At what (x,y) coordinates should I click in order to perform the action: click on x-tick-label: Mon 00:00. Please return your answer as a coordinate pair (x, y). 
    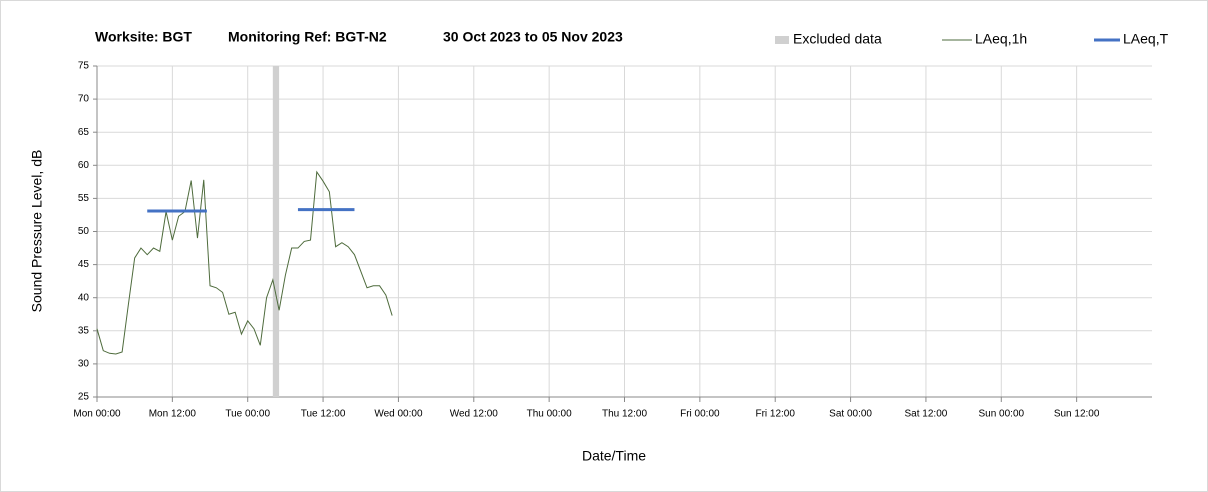
    Looking at the image, I should click on (97, 414).